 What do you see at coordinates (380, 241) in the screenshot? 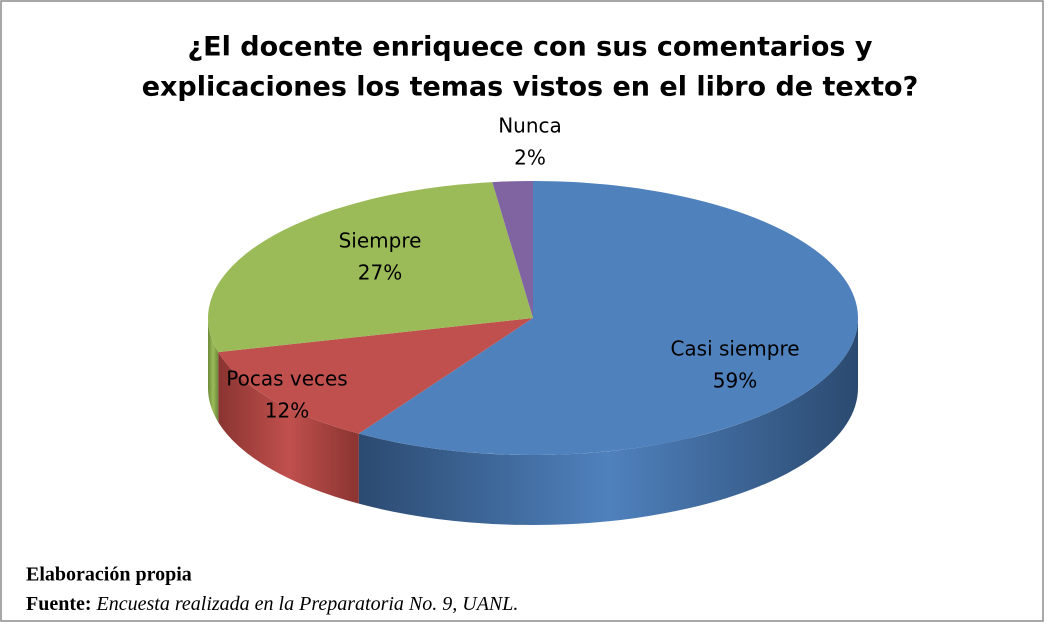
I see `slice-label: Siempre` at bounding box center [380, 241].